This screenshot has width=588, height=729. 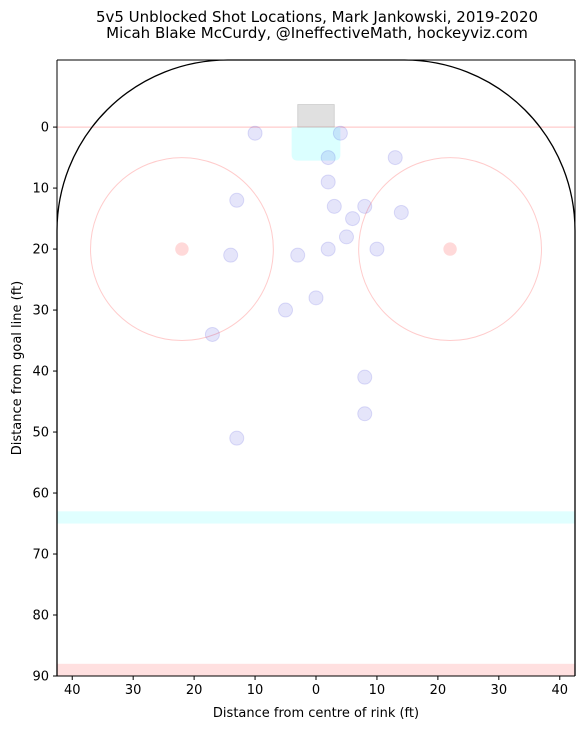 I want to click on faceoff-circle-left, so click(x=182, y=249).